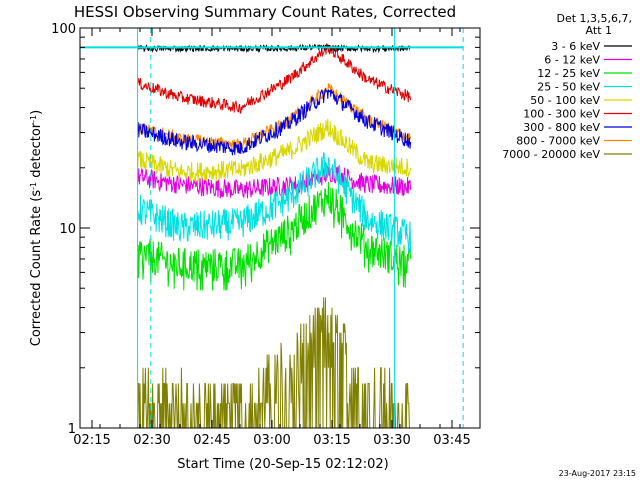 Image resolution: width=640 pixels, height=480 pixels. What do you see at coordinates (331, 440) in the screenshot?
I see `x-tick-label: 03:15` at bounding box center [331, 440].